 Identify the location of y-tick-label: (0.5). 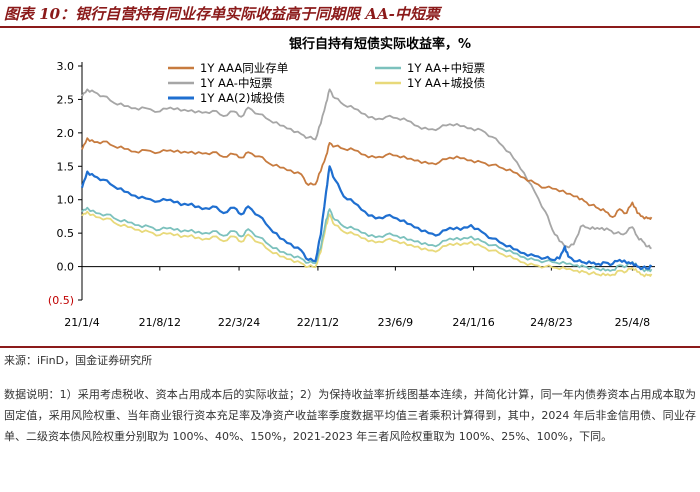
(61, 300).